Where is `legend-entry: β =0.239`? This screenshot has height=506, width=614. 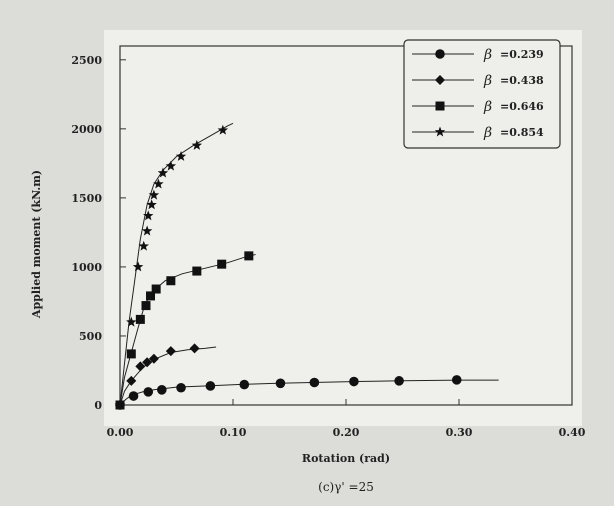 legend-entry: β =0.239 is located at coordinates (478, 55).